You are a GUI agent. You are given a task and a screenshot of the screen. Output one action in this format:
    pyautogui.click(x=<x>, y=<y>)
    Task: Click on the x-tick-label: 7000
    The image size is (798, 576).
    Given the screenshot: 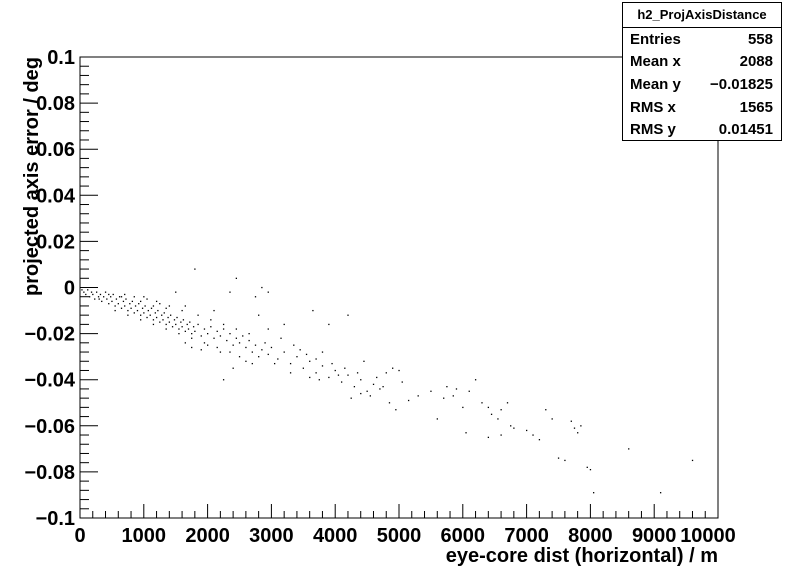 What is the action you would take?
    pyautogui.click(x=526, y=536)
    